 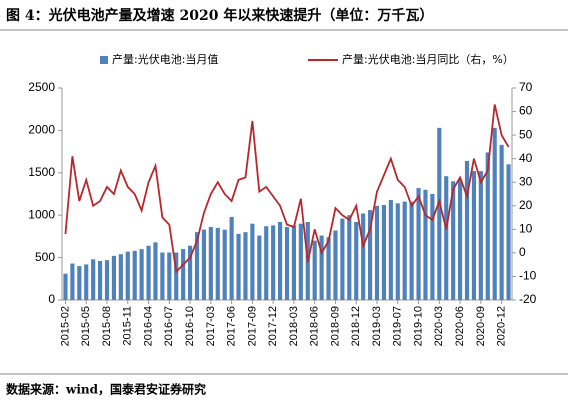 What do you see at coordinates (398, 326) in the screenshot?
I see `x-tick-label: 2019-07` at bounding box center [398, 326].